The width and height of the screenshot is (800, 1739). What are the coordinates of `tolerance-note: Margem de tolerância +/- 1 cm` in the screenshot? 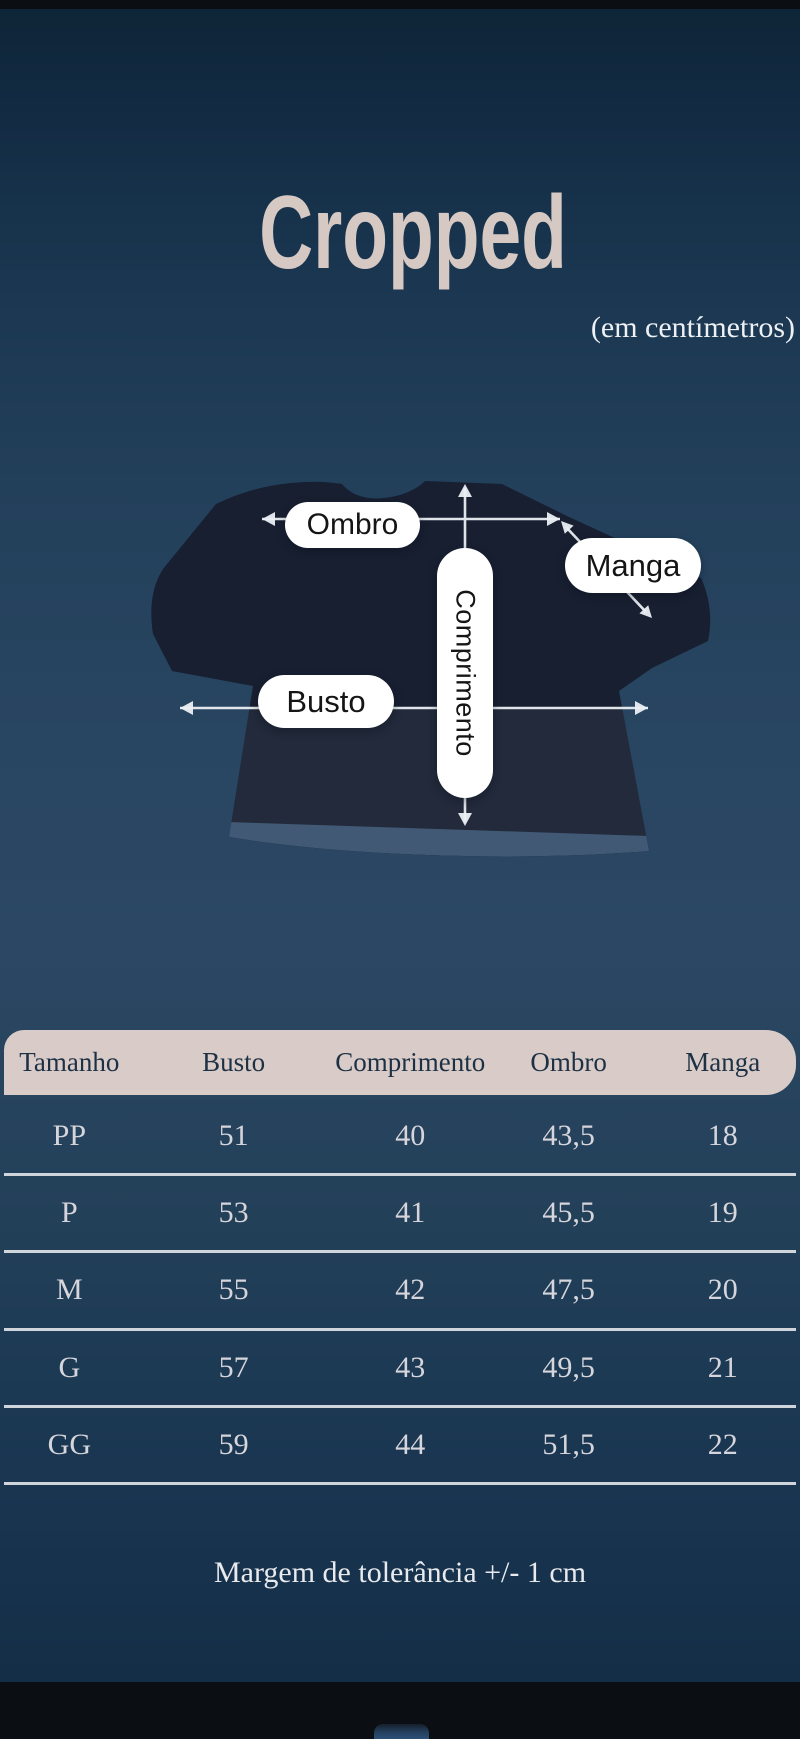 It's located at (400, 1572).